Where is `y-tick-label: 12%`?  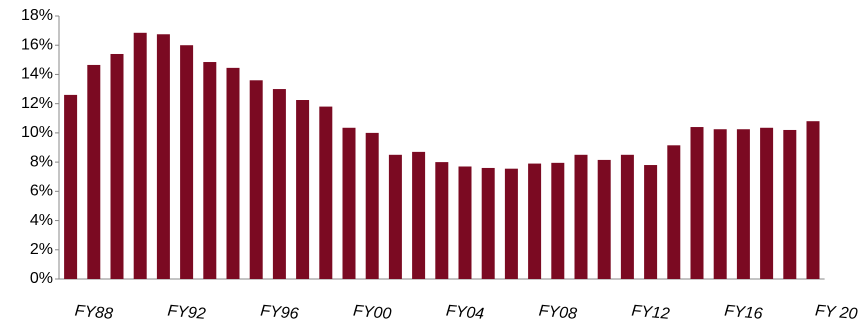 y-tick-label: 12% is located at coordinates (37, 103).